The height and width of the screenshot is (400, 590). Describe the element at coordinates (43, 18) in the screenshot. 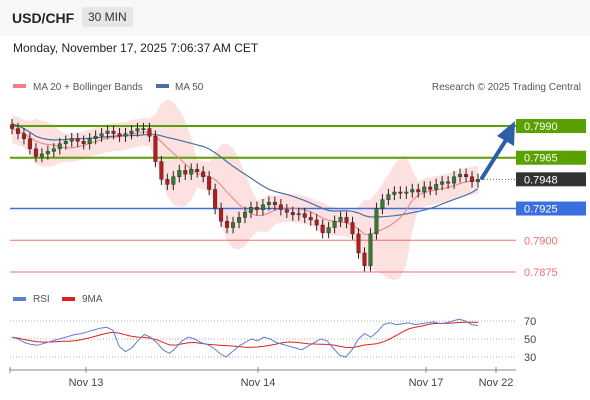

I see `symbol-title: USD/CHF` at that location.